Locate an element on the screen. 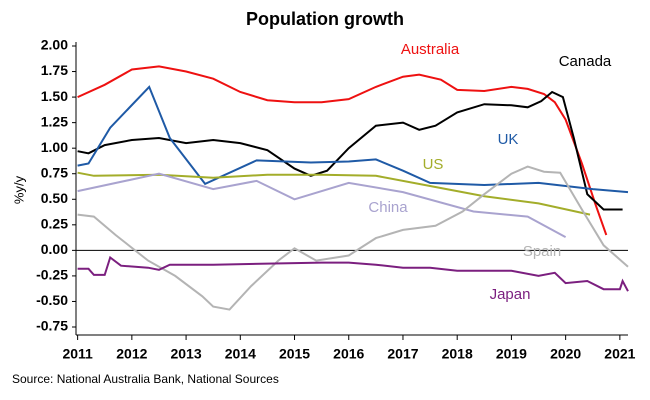 This screenshot has height=400, width=650. series-label: US is located at coordinates (433, 164).